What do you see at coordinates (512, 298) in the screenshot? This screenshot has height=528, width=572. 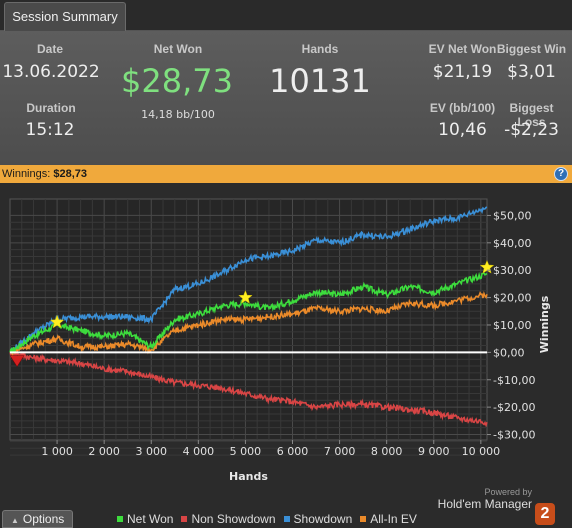 I see `y-tick-label: $20,00` at bounding box center [512, 298].